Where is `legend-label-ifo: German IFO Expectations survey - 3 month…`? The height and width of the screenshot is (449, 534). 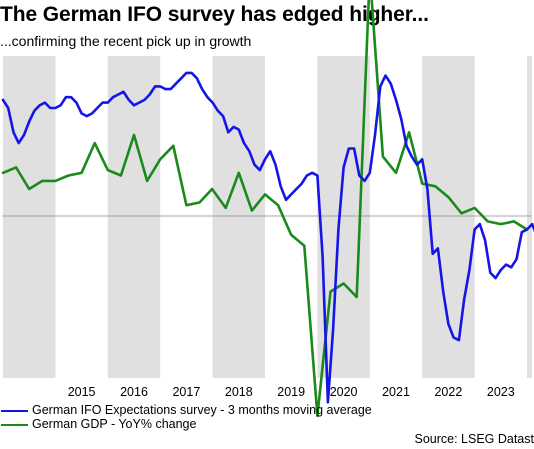 legend-label-ifo: German IFO Expectations survey - 3 month… is located at coordinates (202, 410).